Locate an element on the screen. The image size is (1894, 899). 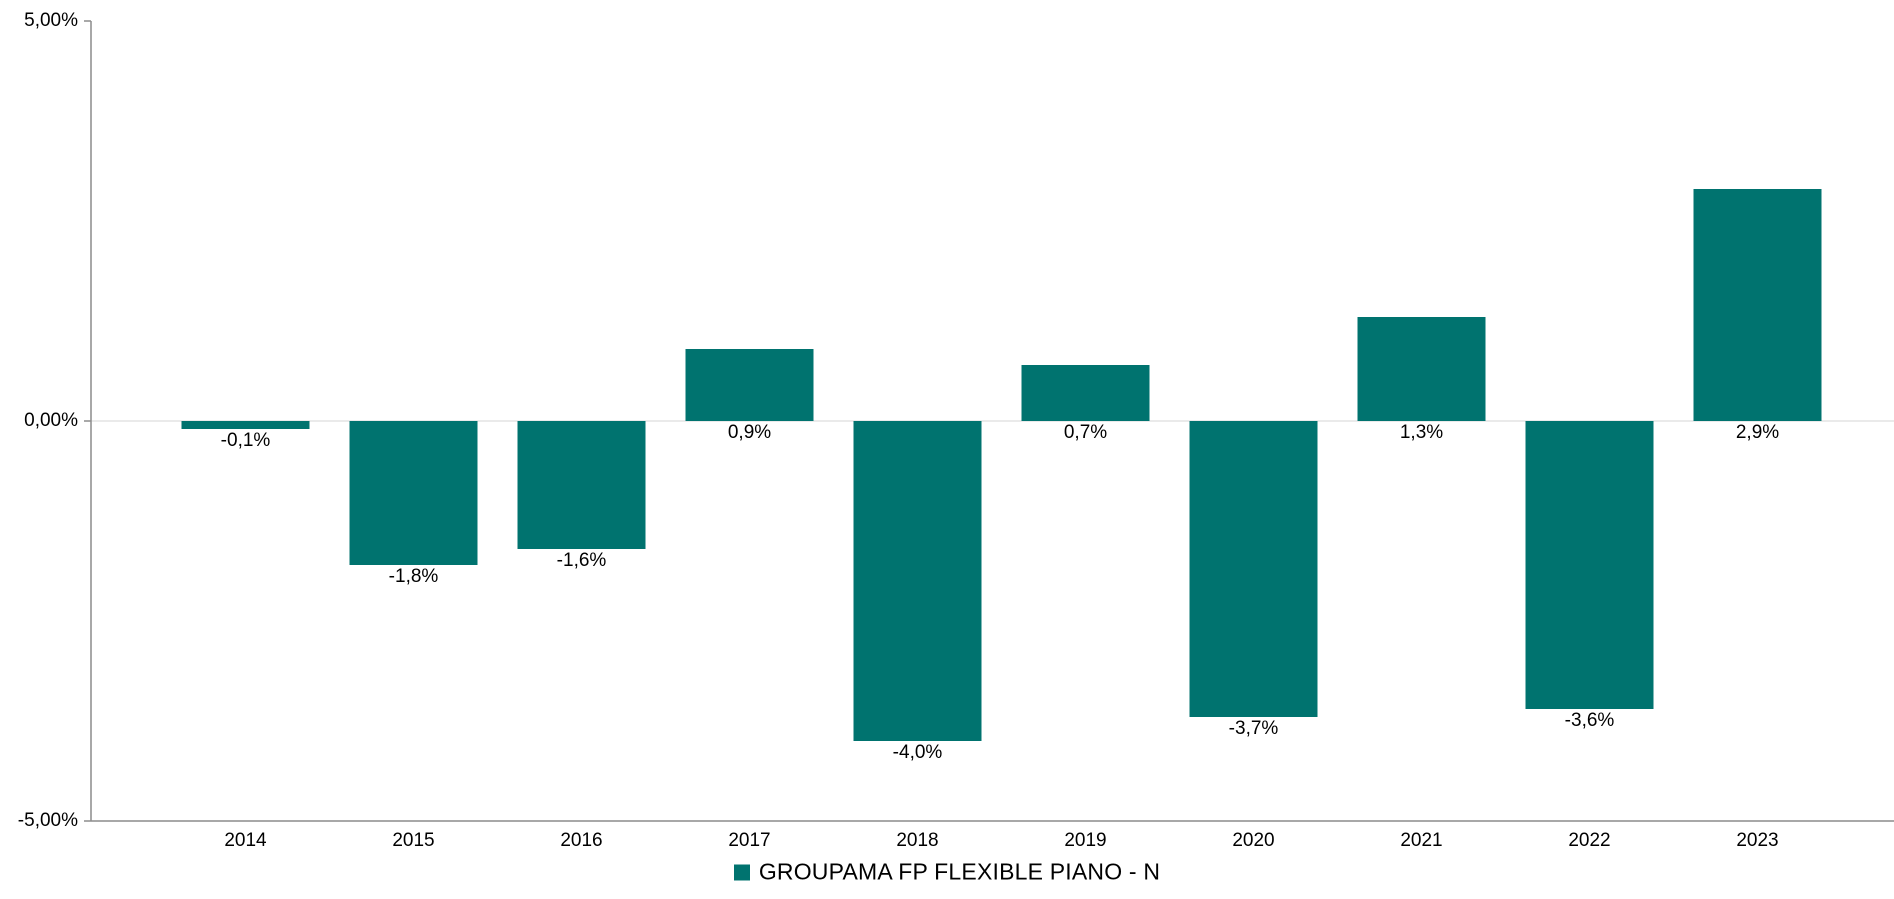
legend: GROUPAMA FP FLEXIBLE PIANO - N is located at coordinates (947, 872).